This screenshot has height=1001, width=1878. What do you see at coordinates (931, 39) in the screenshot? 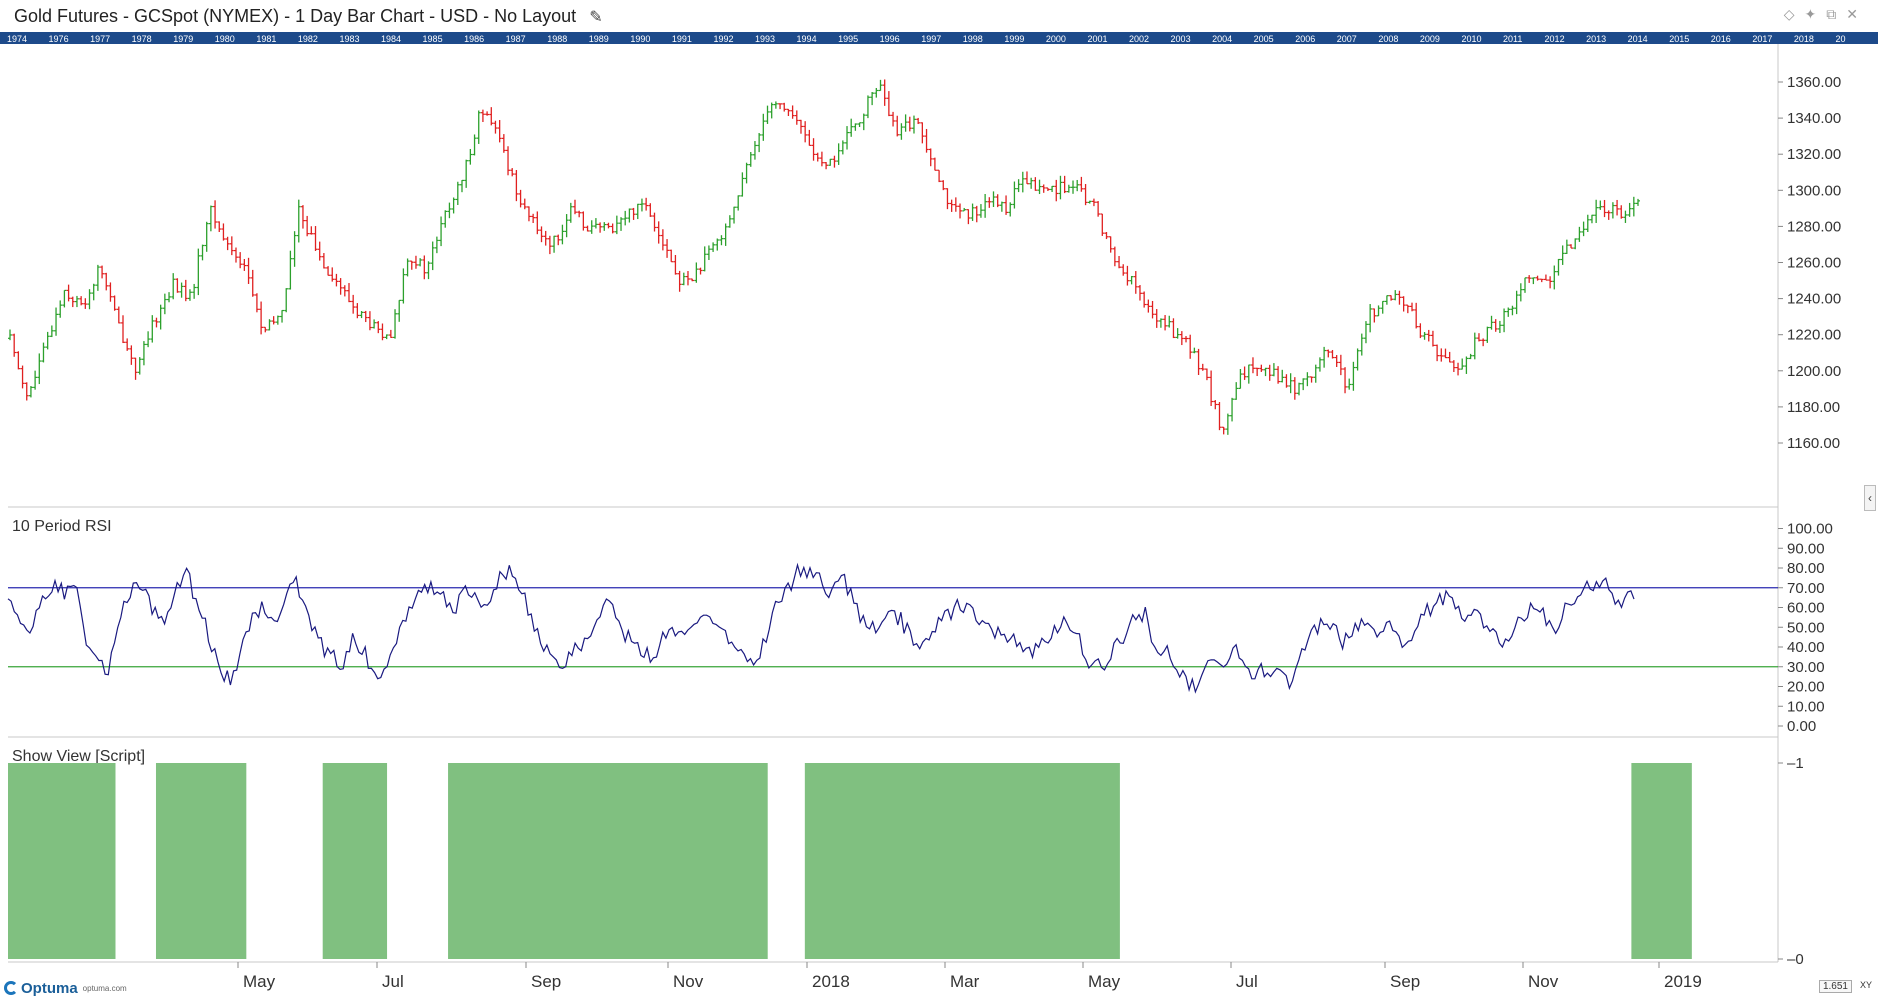
I see `timeline-year-label: 1997` at bounding box center [931, 39].